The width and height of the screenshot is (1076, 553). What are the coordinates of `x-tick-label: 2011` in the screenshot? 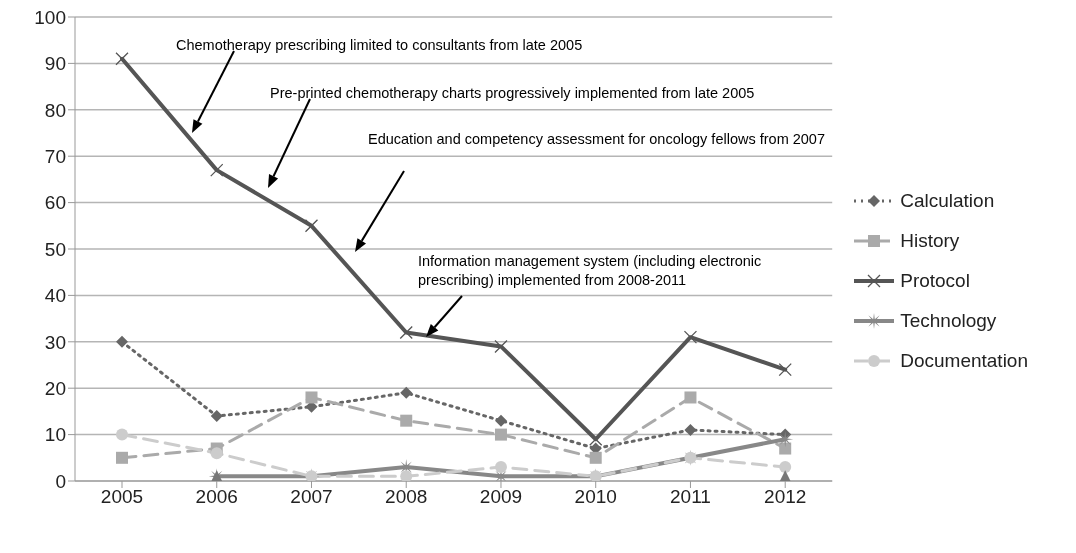 It's located at (690, 497).